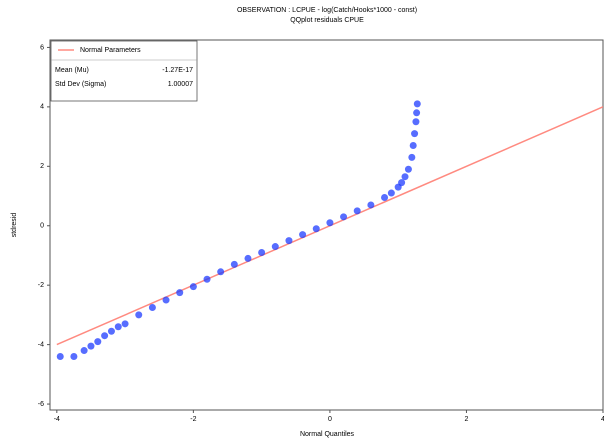 Image resolution: width=604 pixels, height=441 pixels. What do you see at coordinates (72, 70) in the screenshot?
I see `stat-label: Mean (Mu)` at bounding box center [72, 70].